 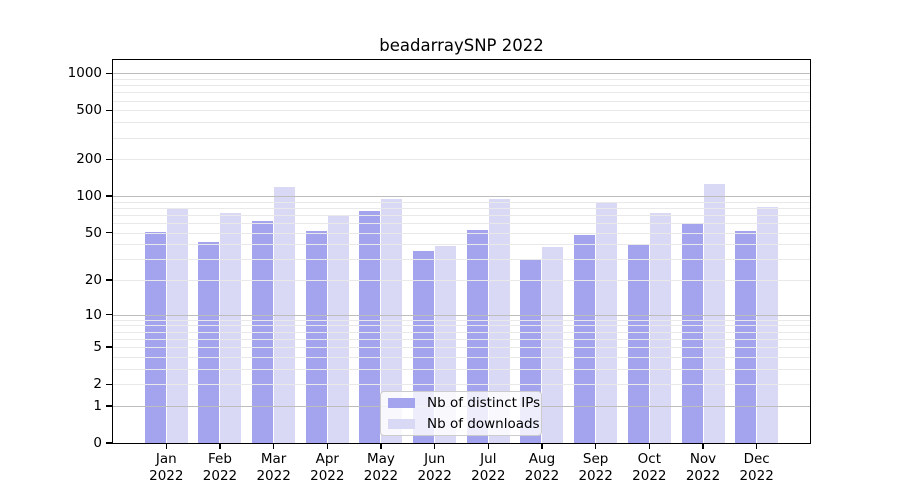 I want to click on x-tick-label-jan: Jan 2022, so click(x=166, y=468).